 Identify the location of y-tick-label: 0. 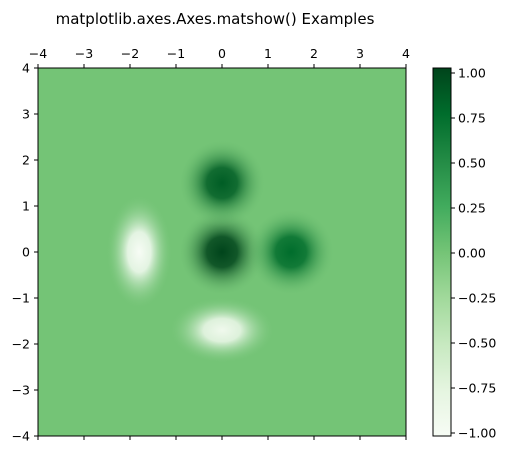
(26, 252).